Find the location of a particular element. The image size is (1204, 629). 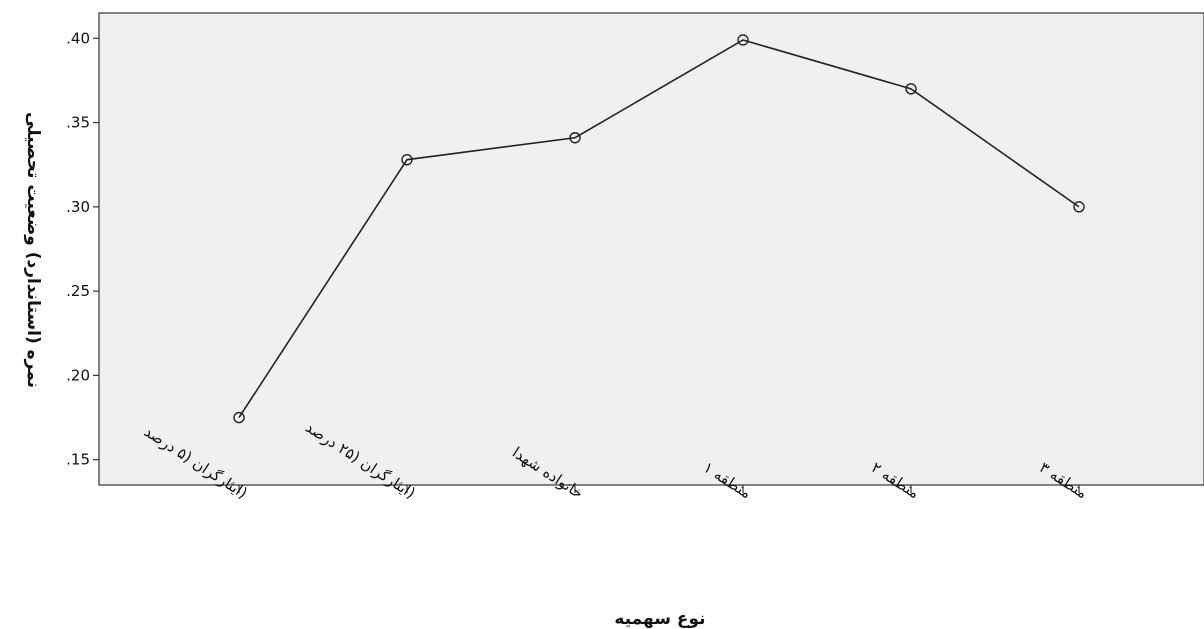

y-tick-label: .25 is located at coordinates (78, 291).